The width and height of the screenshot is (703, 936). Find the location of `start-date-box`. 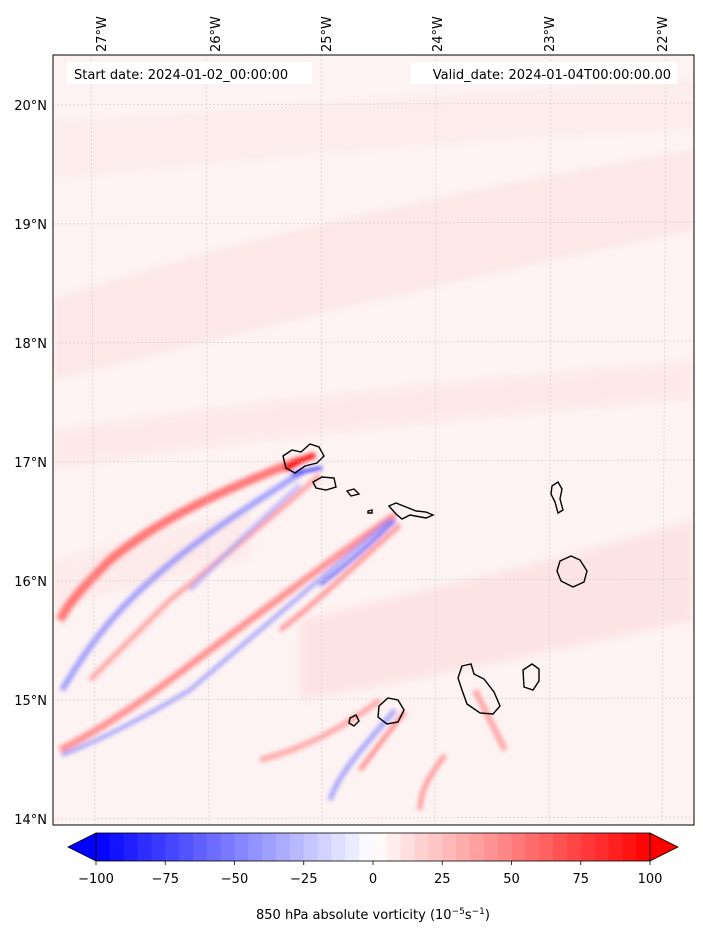

start-date-box is located at coordinates (189, 73).